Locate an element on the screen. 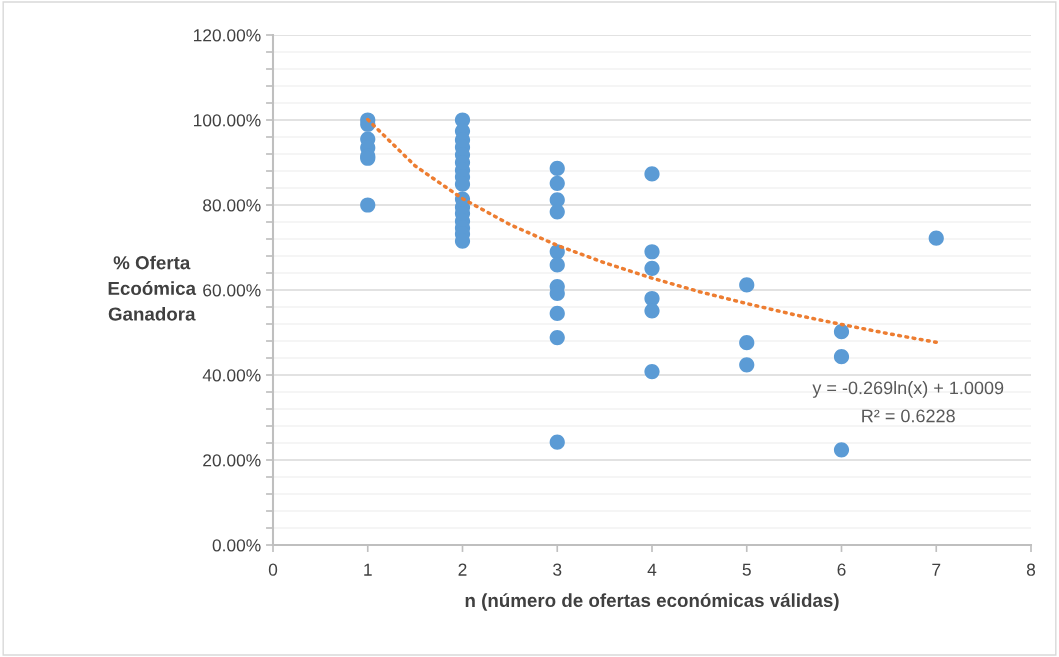 The height and width of the screenshot is (657, 1059). annotation: R² = 0.6228 is located at coordinates (908, 416).